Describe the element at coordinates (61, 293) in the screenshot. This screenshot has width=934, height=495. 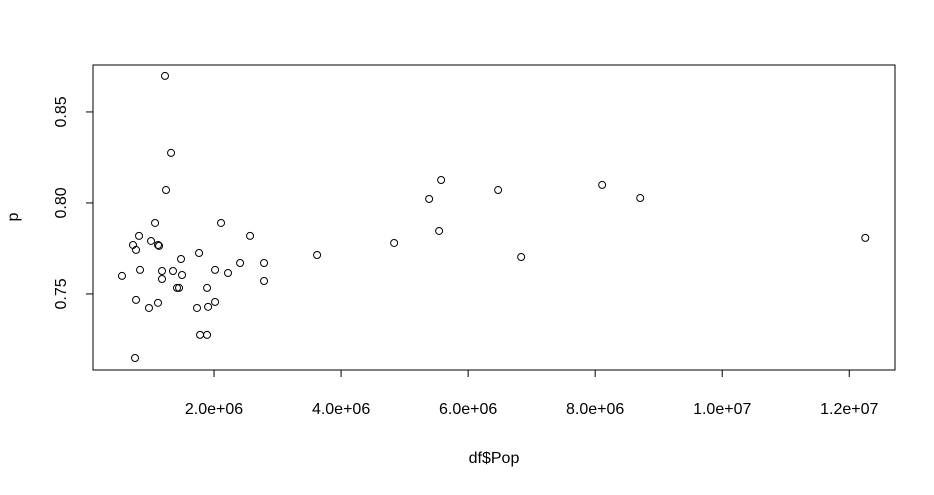
I see `y-tick-label: 0.75` at that location.